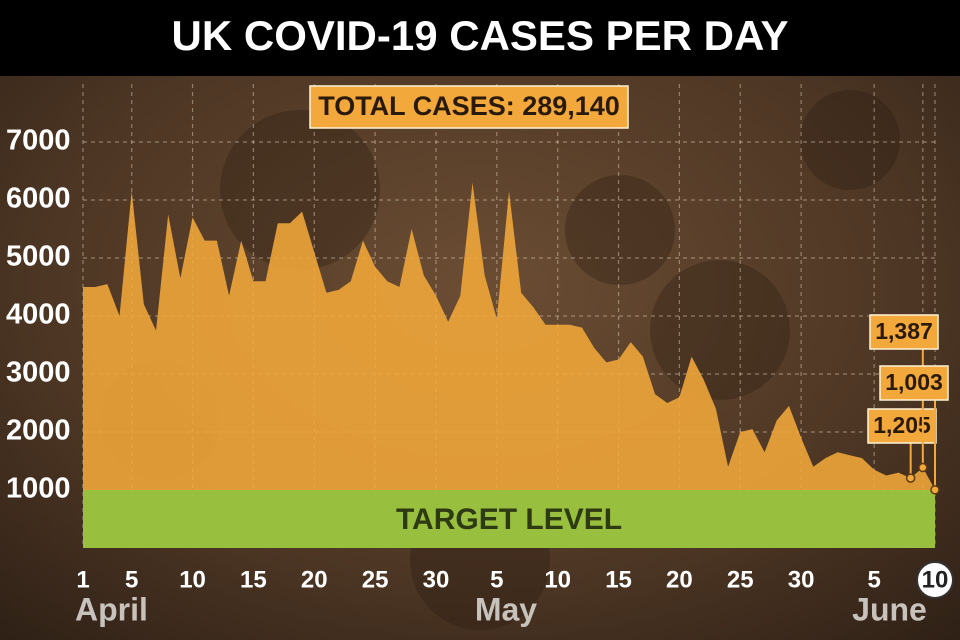 This screenshot has width=960, height=640. I want to click on y-tick-label: 5000, so click(38, 257).